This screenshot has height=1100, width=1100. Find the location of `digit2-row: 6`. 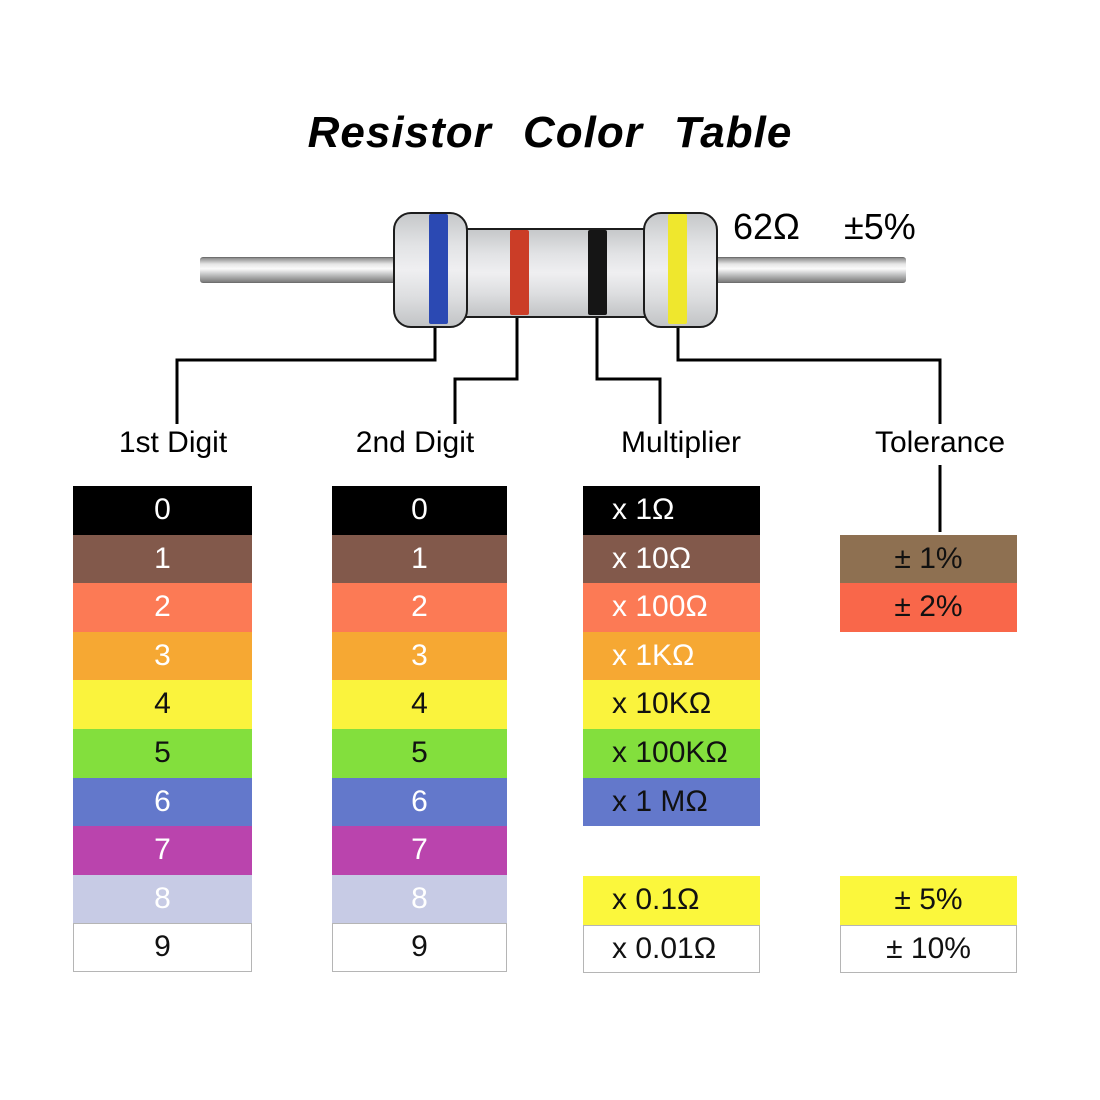

digit2-row: 6 is located at coordinates (419, 802).